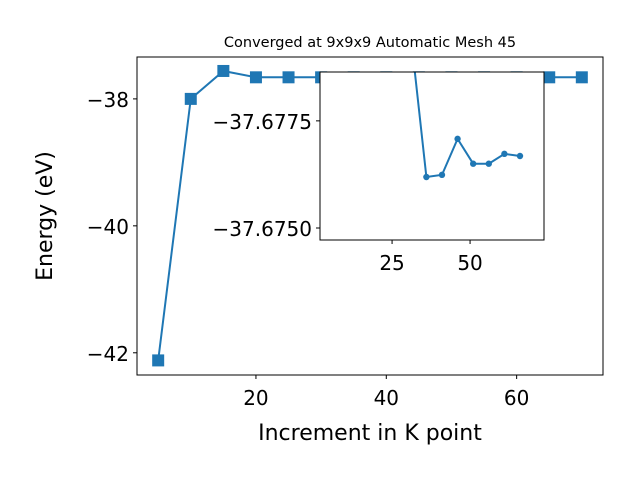 This screenshot has width=640, height=480. I want to click on y-tick-label: −38, so click(108, 100).